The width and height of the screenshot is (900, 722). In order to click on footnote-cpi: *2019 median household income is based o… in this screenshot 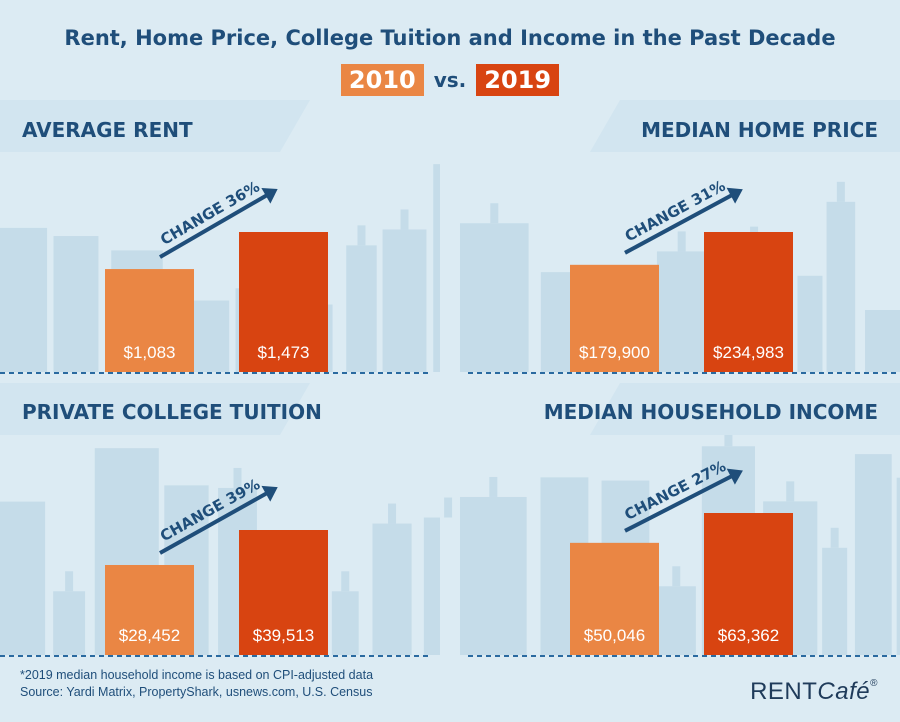, I will do `click(197, 675)`.